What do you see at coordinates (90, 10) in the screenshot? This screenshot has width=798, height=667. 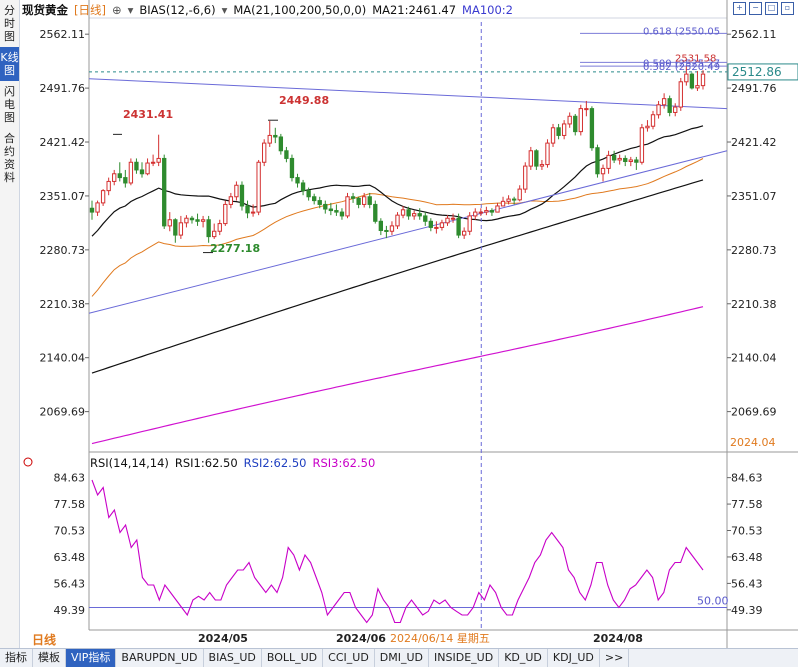 I see `period-label: [日线]` at bounding box center [90, 10].